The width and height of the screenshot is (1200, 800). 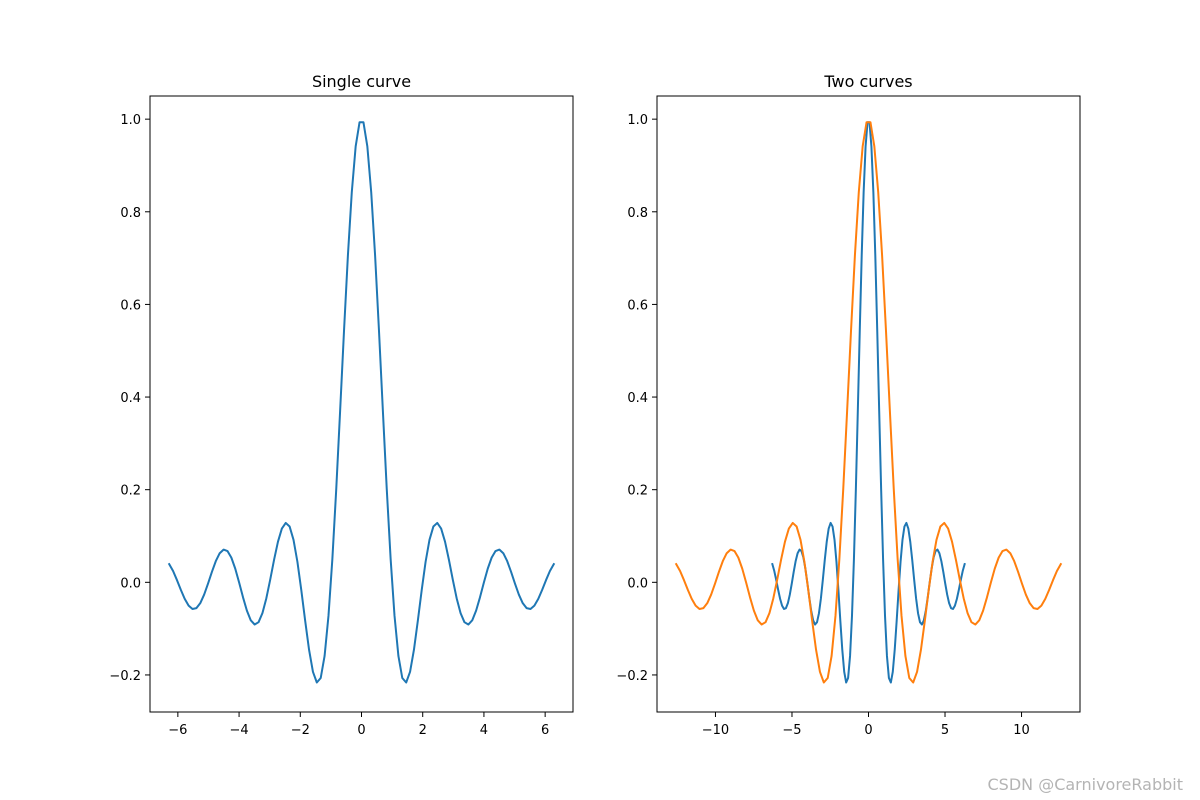 I want to click on x-tick-label: −5, so click(x=791, y=730).